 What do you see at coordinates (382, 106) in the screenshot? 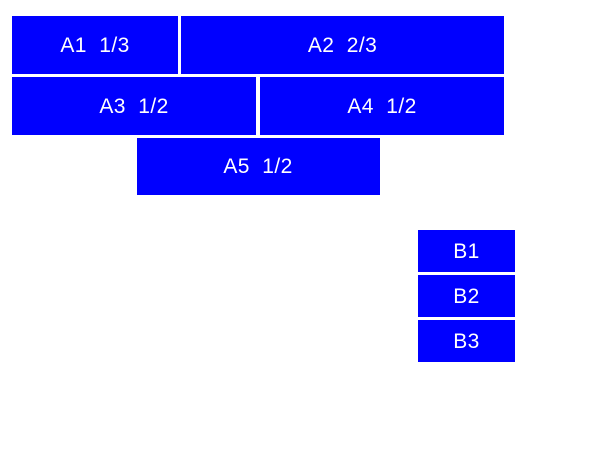
I see `box-a4: A4 1/2` at bounding box center [382, 106].